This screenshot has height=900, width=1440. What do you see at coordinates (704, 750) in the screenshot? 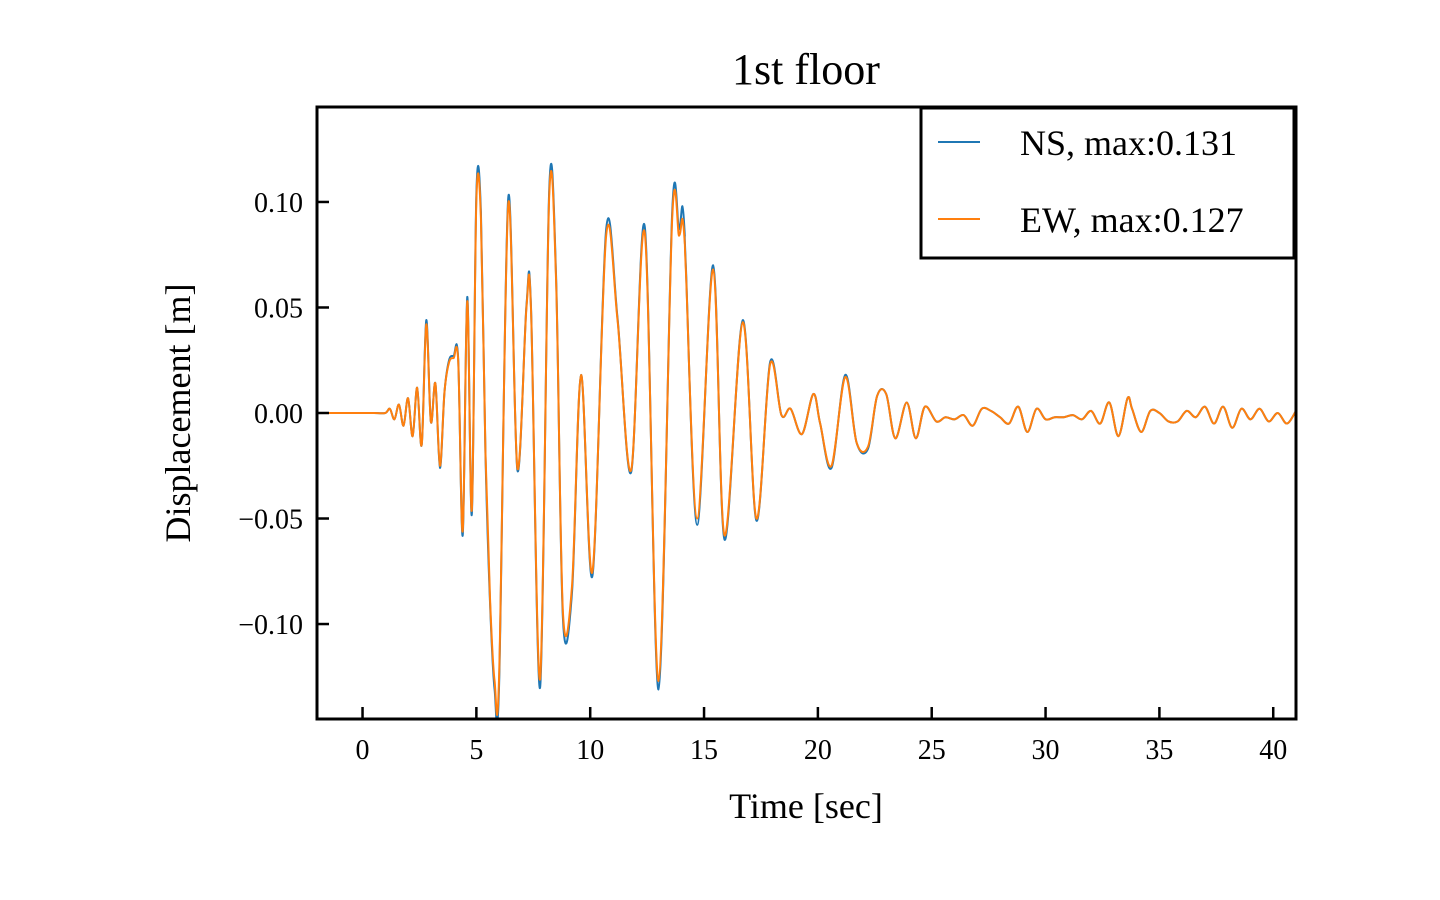
I see `x-tick-label: 15` at bounding box center [704, 750].